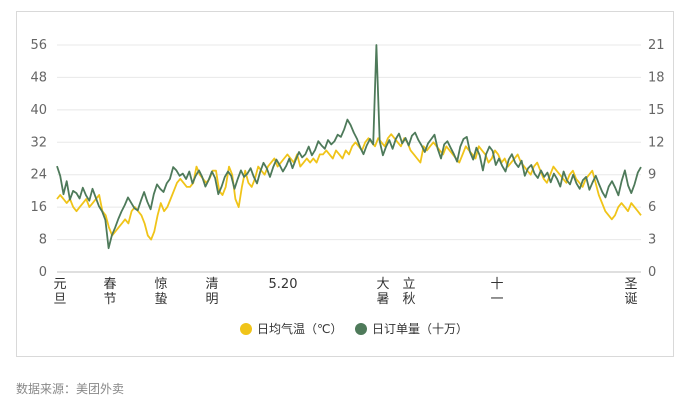 The width and height of the screenshot is (686, 405). Describe the element at coordinates (382, 292) in the screenshot. I see `x-tick-label: 大暑` at that location.